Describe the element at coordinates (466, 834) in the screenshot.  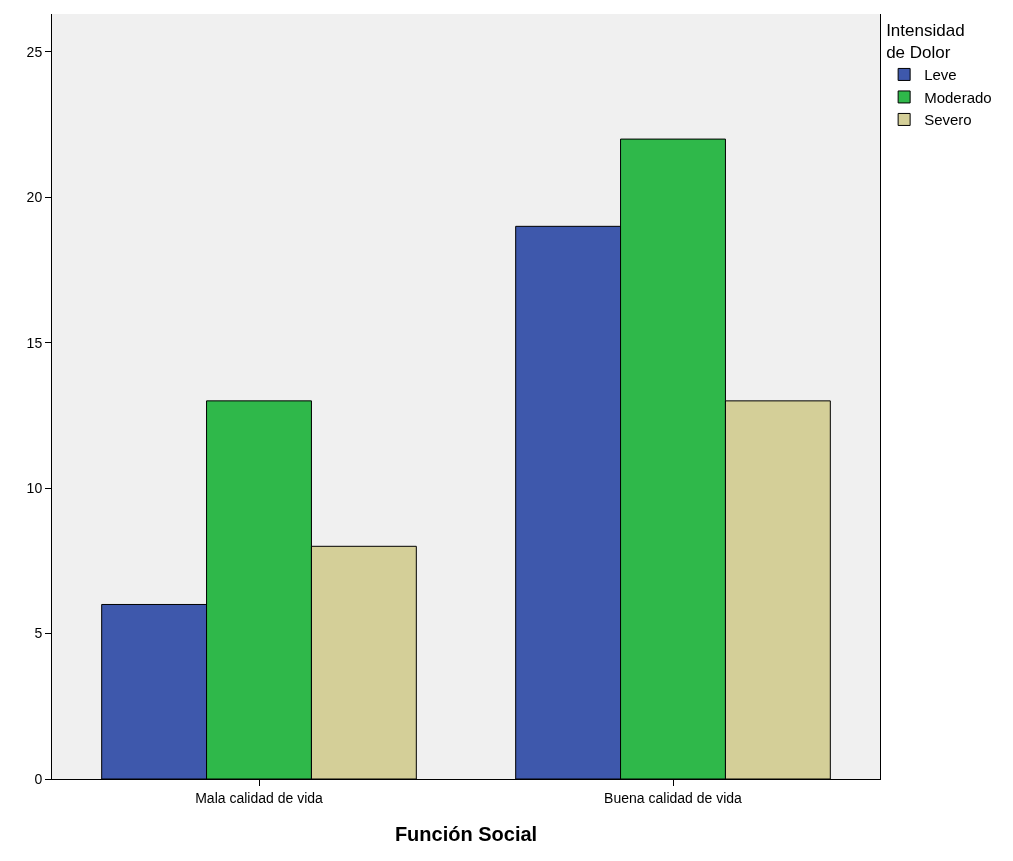
I see `x-axis-title: Función Social` at that location.